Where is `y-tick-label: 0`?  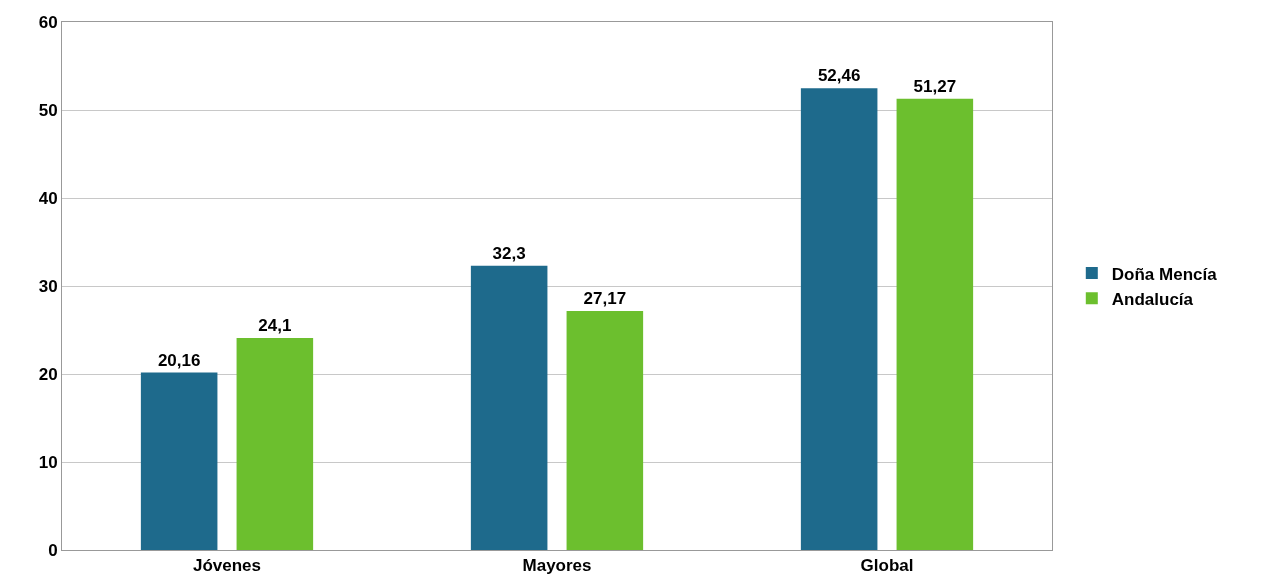
y-tick-label: 0 is located at coordinates (53, 550).